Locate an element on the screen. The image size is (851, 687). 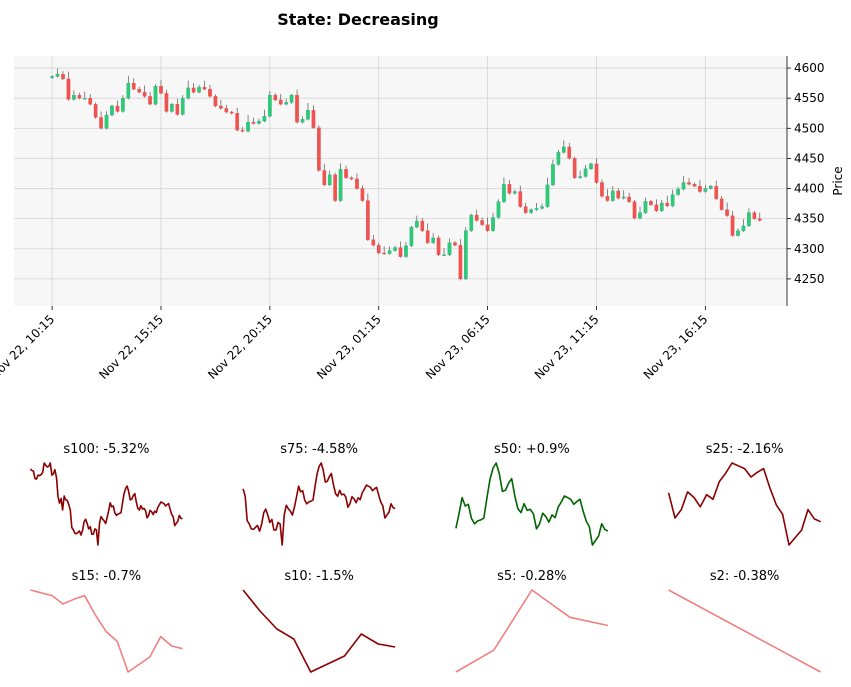
sparkline-panel: s5: -0.28% is located at coordinates (532, 621).